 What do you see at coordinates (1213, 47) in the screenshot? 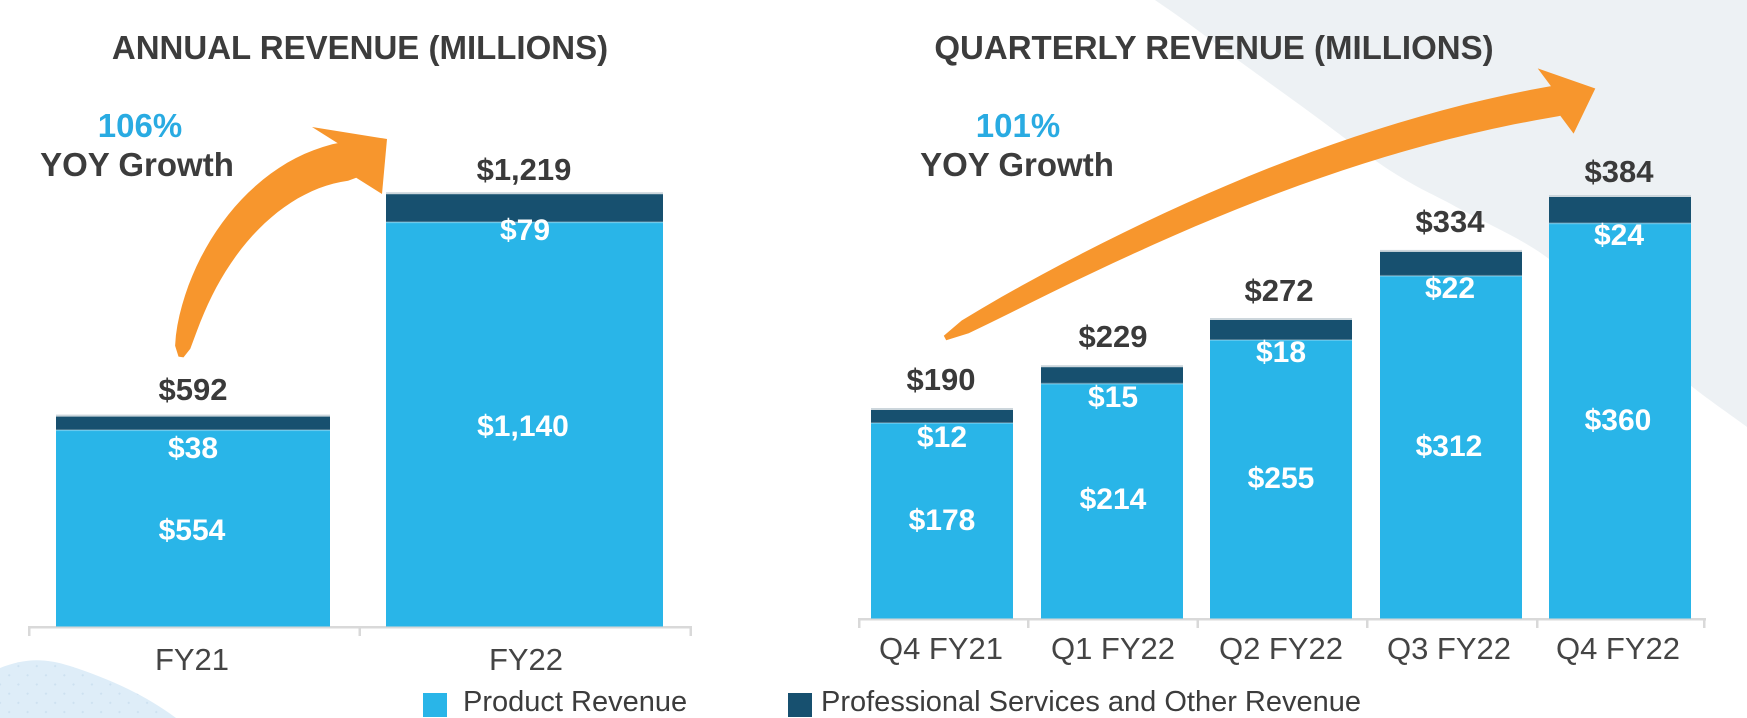
I see `svg-text: QUARTERLY REVENUE (MILLIONS)` at bounding box center [1213, 47].